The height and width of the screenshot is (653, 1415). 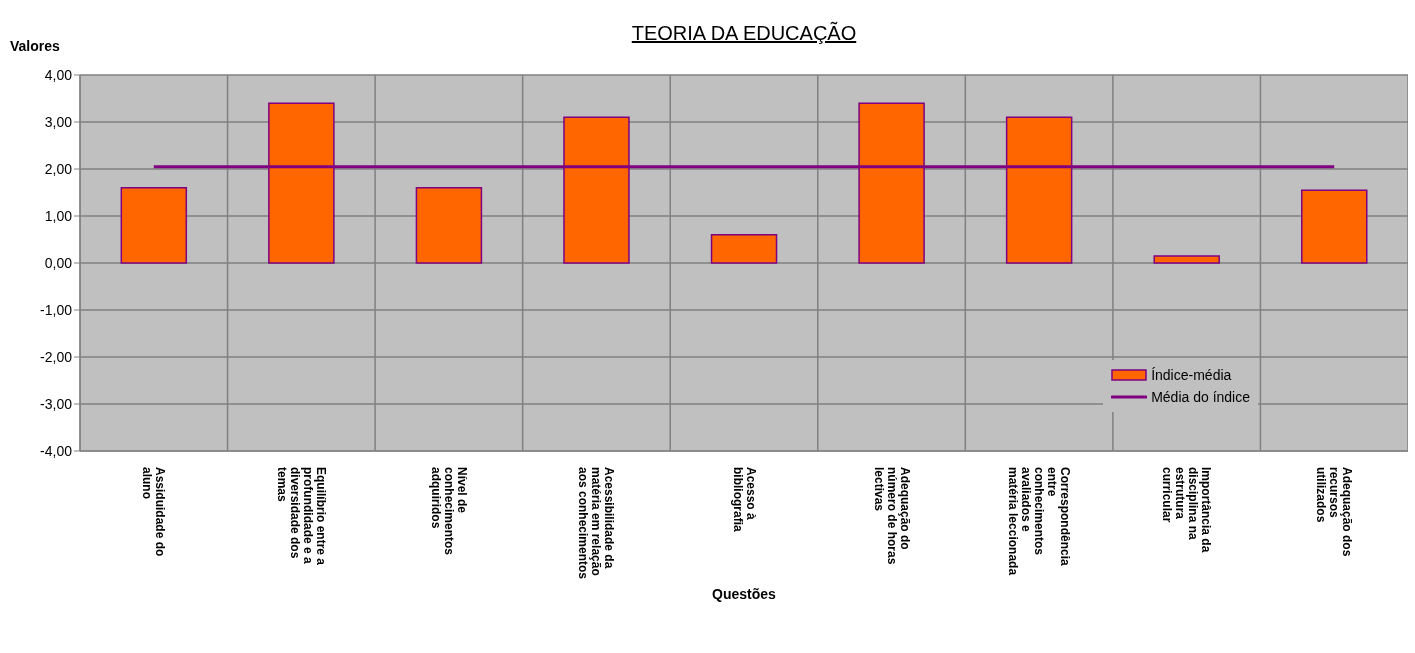 I want to click on x-tick-label: Assiduidade do aluno, so click(x=154, y=512).